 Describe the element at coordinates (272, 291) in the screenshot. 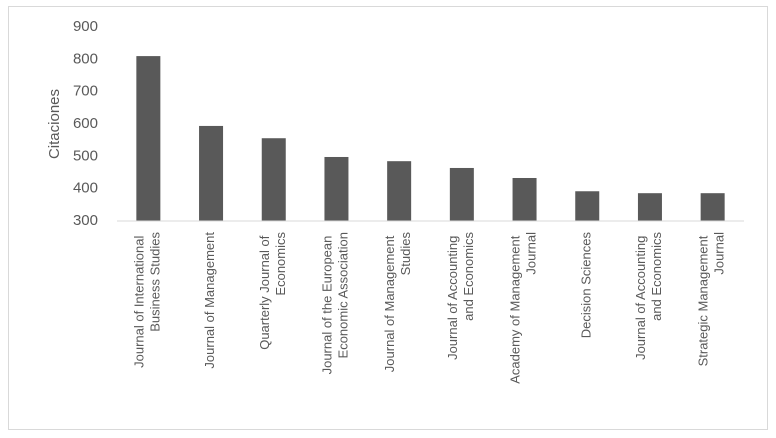

I see `x-tick-label: Quarterly Journal of Economics` at that location.